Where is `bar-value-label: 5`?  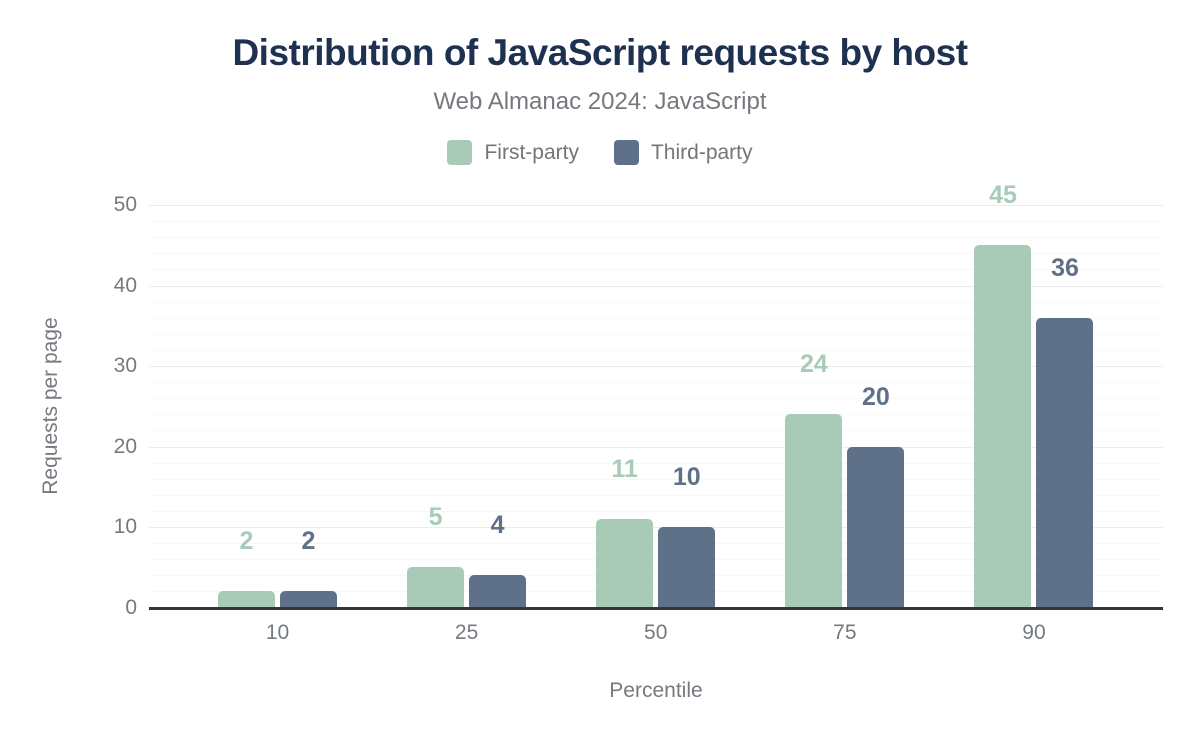 bar-value-label: 5 is located at coordinates (435, 517).